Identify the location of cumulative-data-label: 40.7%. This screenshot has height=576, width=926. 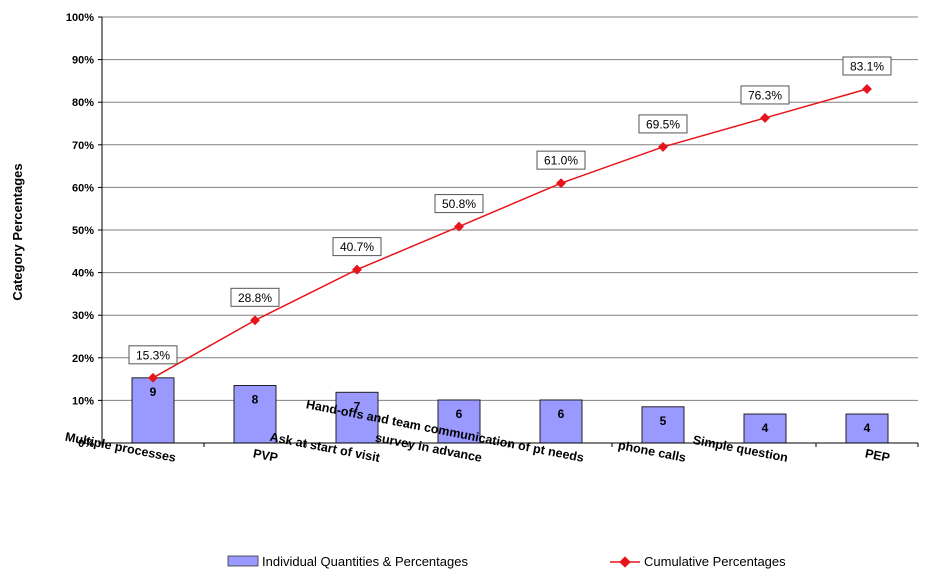
(357, 247).